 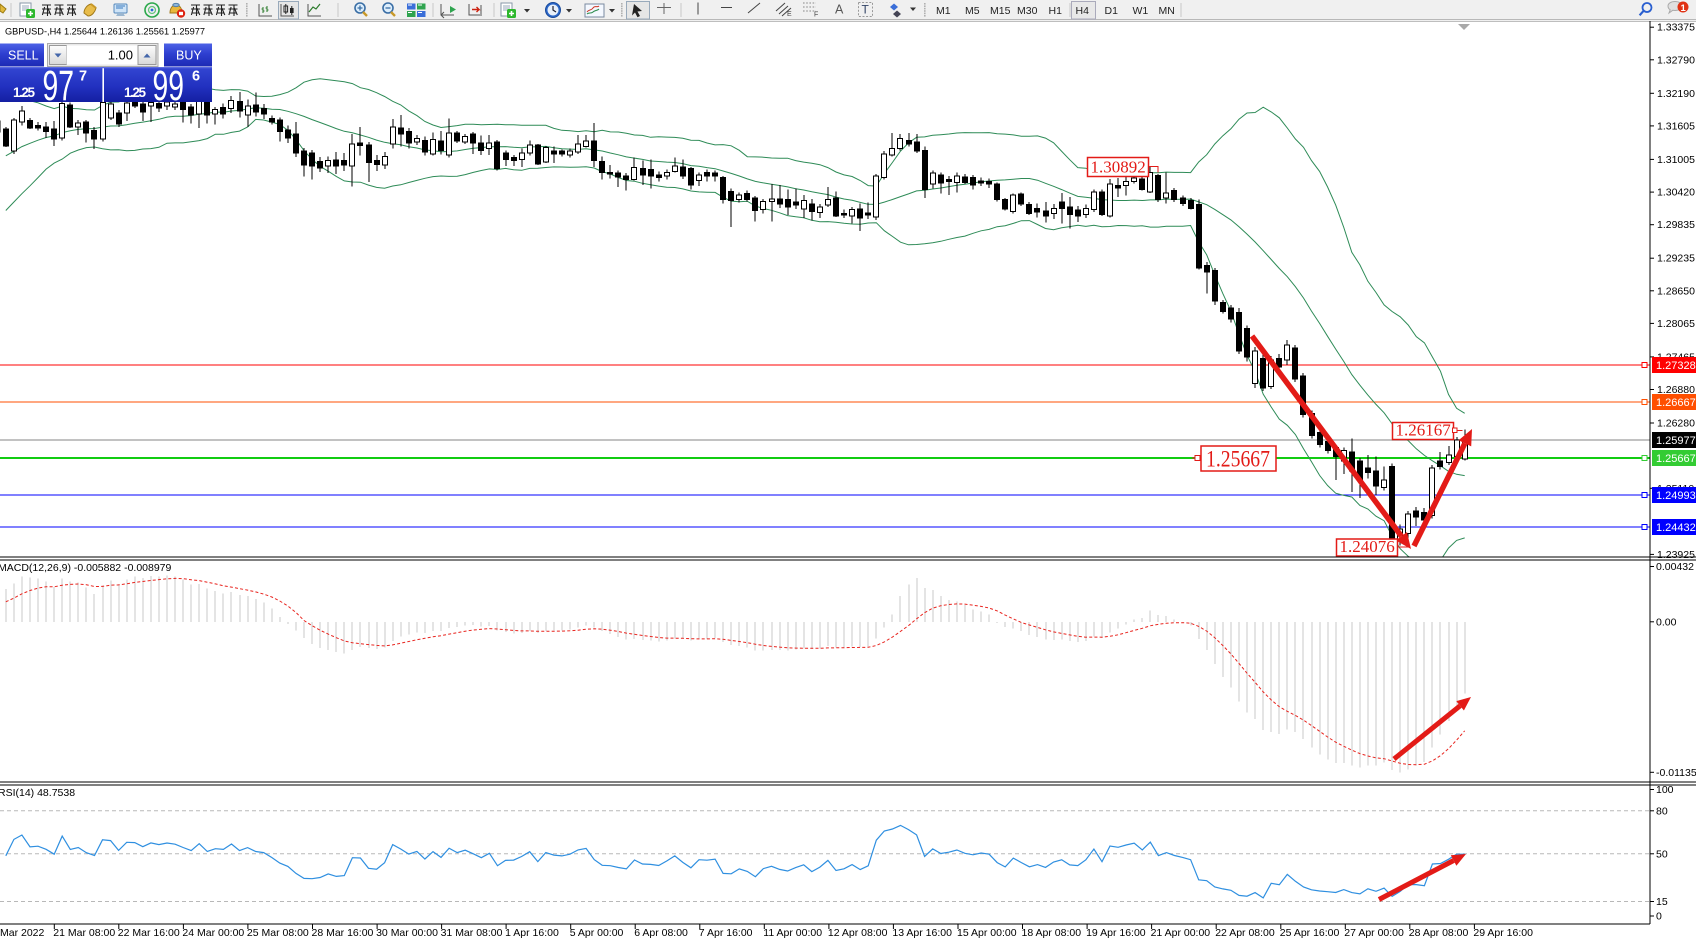 What do you see at coordinates (858, 933) in the screenshot?
I see `svg-text: 12 Apr 08:00` at bounding box center [858, 933].